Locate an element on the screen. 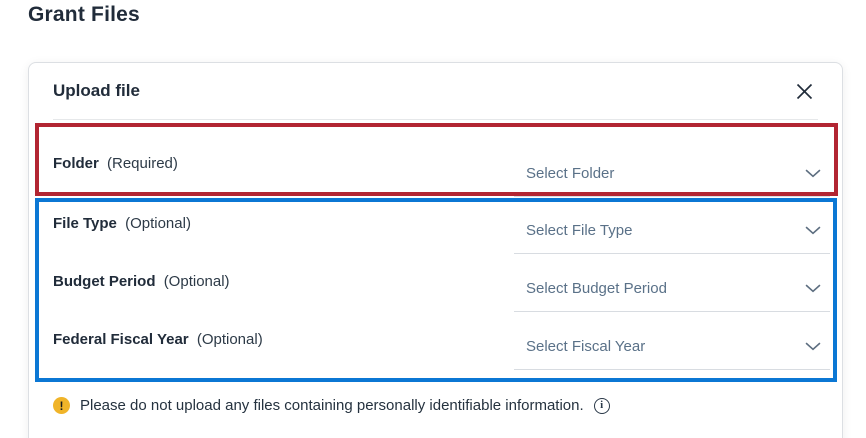 Image resolution: width=866 pixels, height=438 pixels. folder-select-value: Select Folder is located at coordinates (570, 173).